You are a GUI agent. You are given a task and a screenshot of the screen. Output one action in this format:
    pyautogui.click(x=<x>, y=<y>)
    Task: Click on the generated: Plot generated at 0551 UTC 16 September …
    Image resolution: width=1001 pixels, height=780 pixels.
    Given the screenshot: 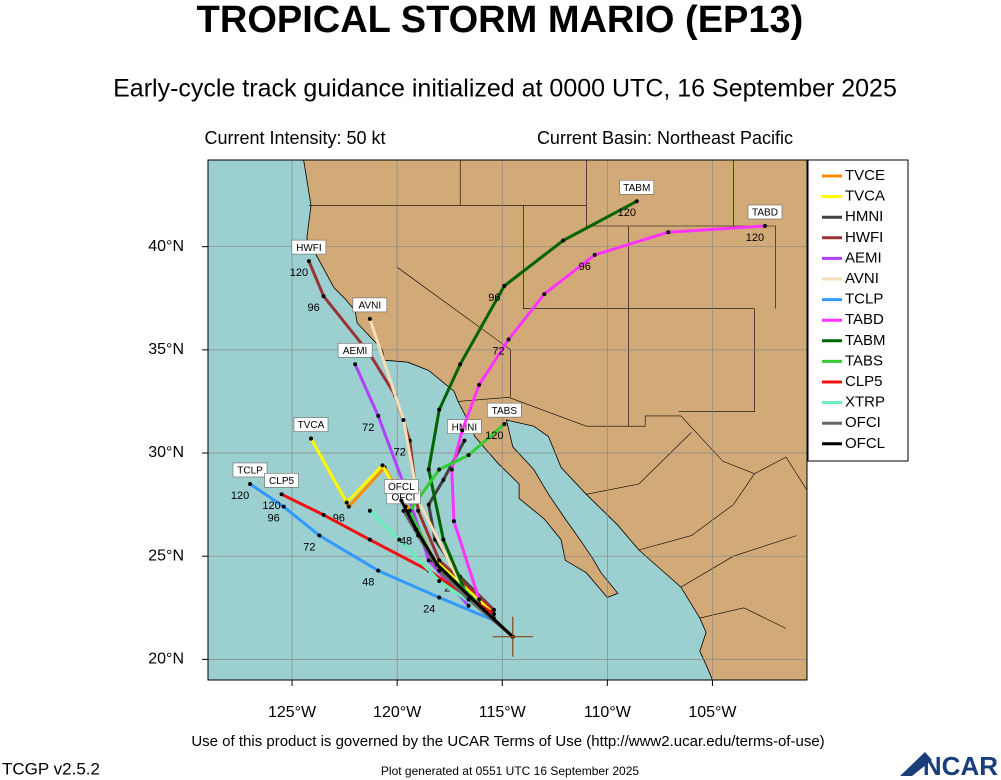 What is the action you would take?
    pyautogui.click(x=510, y=771)
    